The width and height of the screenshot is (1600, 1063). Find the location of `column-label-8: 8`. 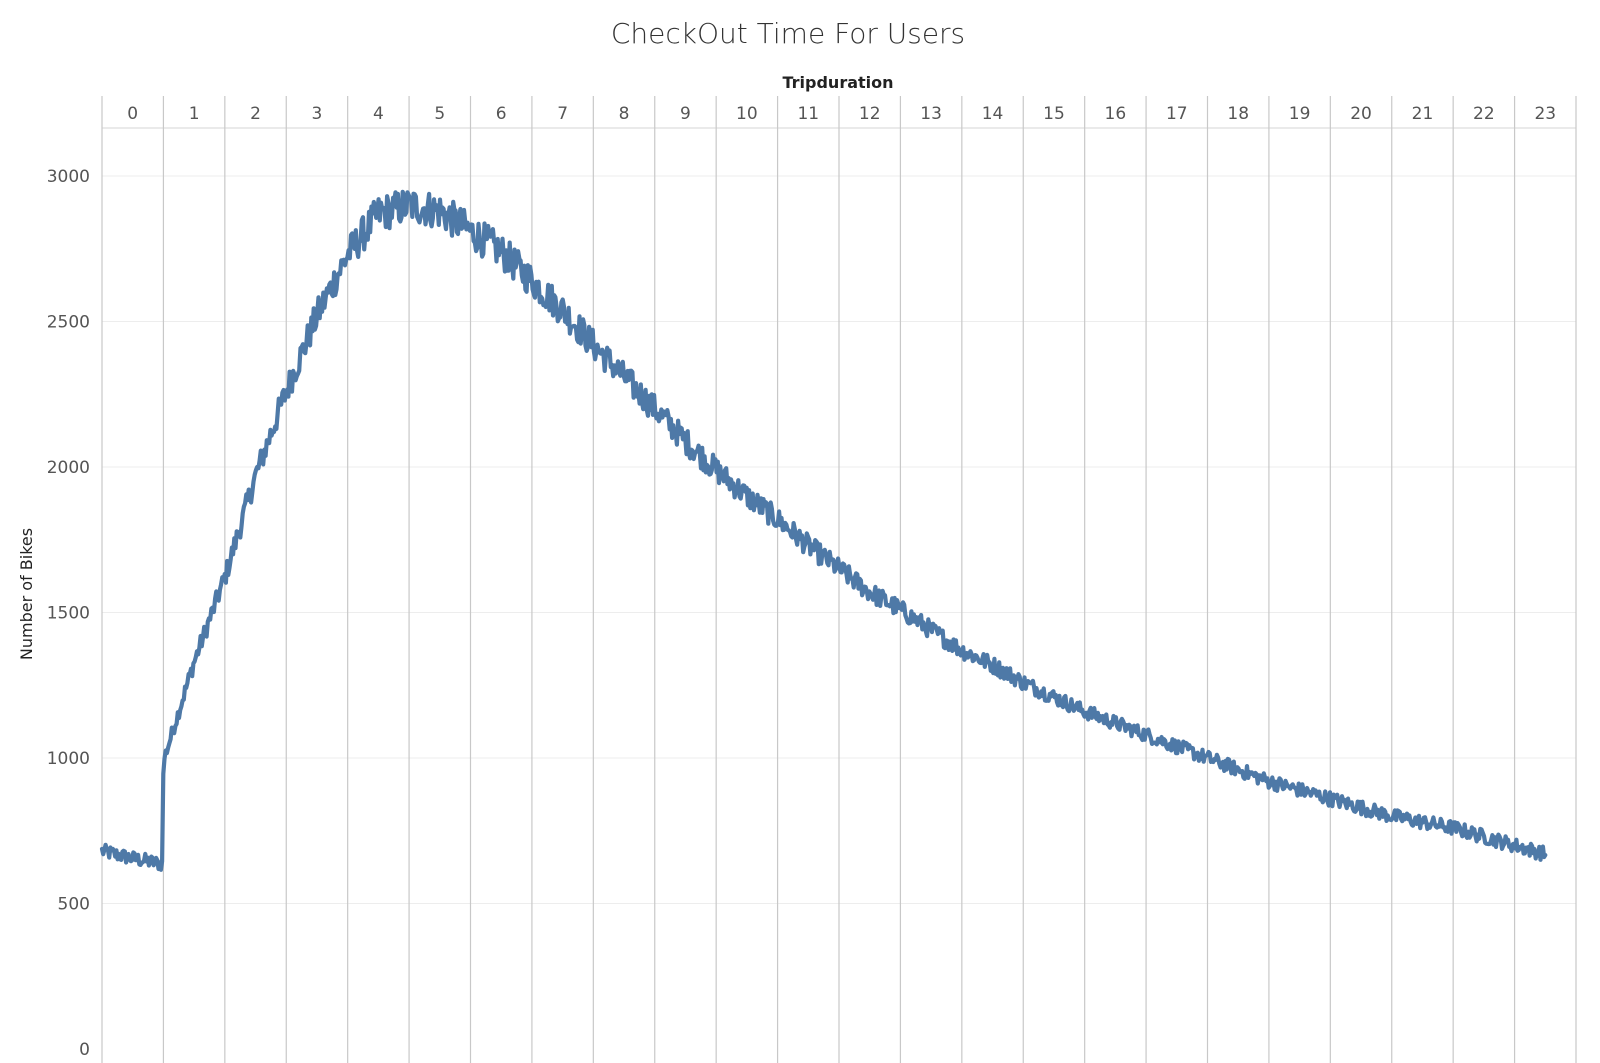

column-label-8: 8 is located at coordinates (624, 114).